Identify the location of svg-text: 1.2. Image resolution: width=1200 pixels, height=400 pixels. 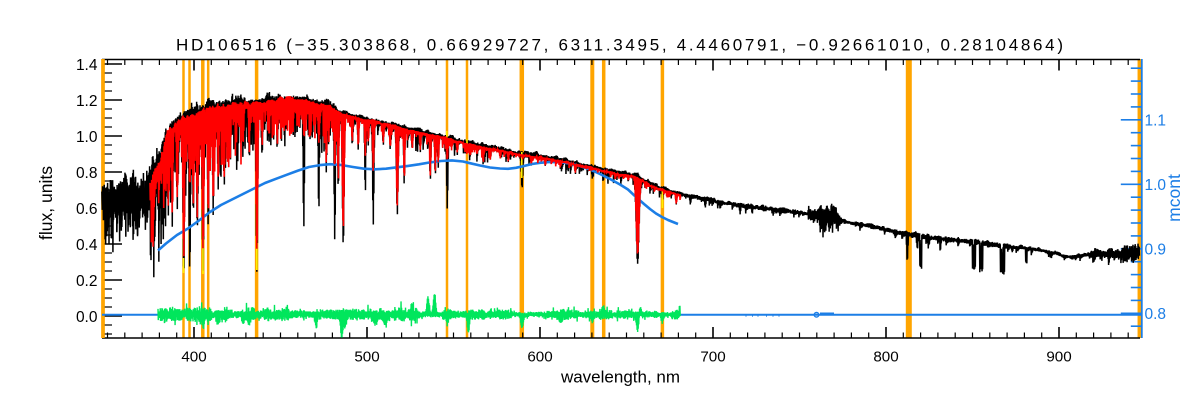
(87, 101).